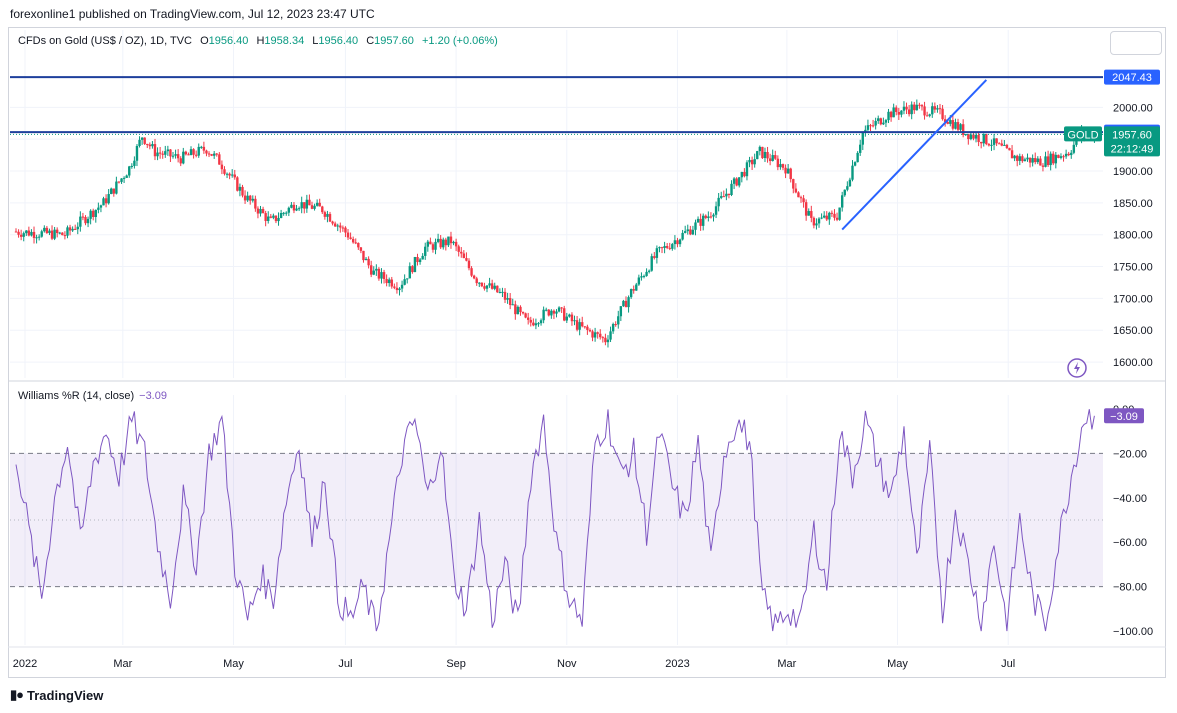 The image size is (1177, 713). I want to click on trendline, so click(914, 155).